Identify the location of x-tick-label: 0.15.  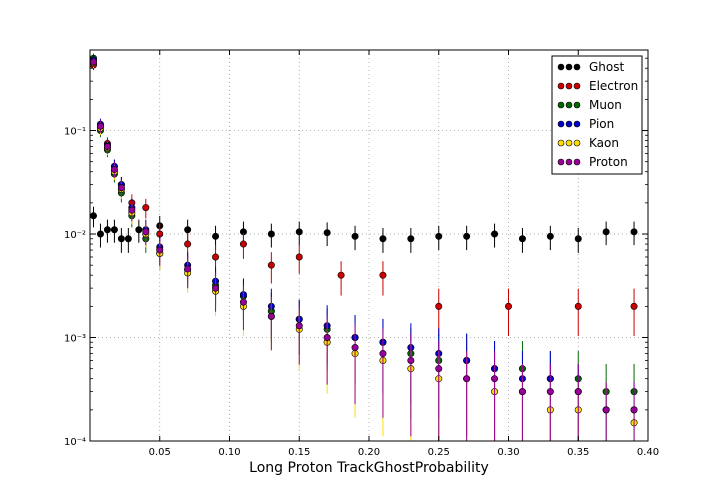
(299, 452).